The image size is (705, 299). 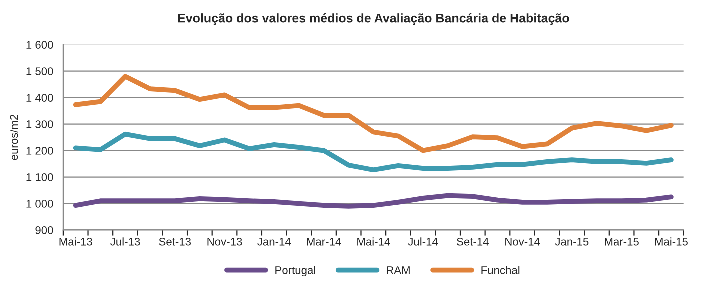 What do you see at coordinates (374, 19) in the screenshot?
I see `chart-title: Evolução dos valores médios de Avaliação Bancária de Habitação` at bounding box center [374, 19].